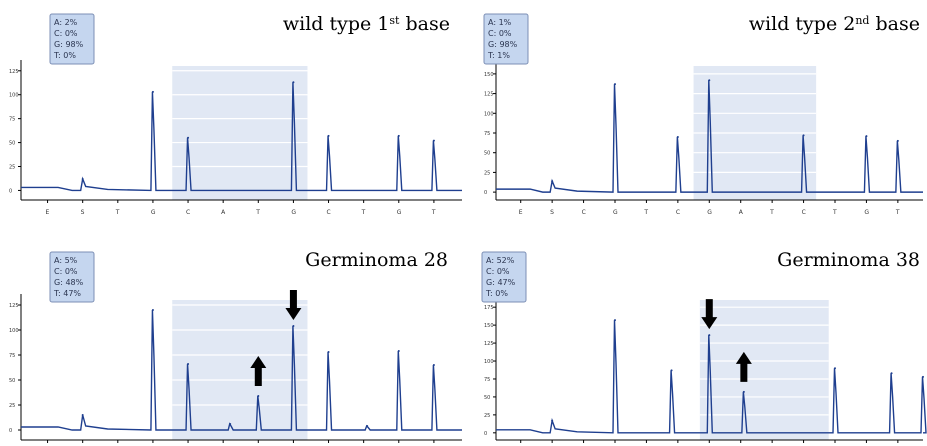 This screenshot has width=927, height=446. I want to click on y-tick-label: 50, so click(487, 154).